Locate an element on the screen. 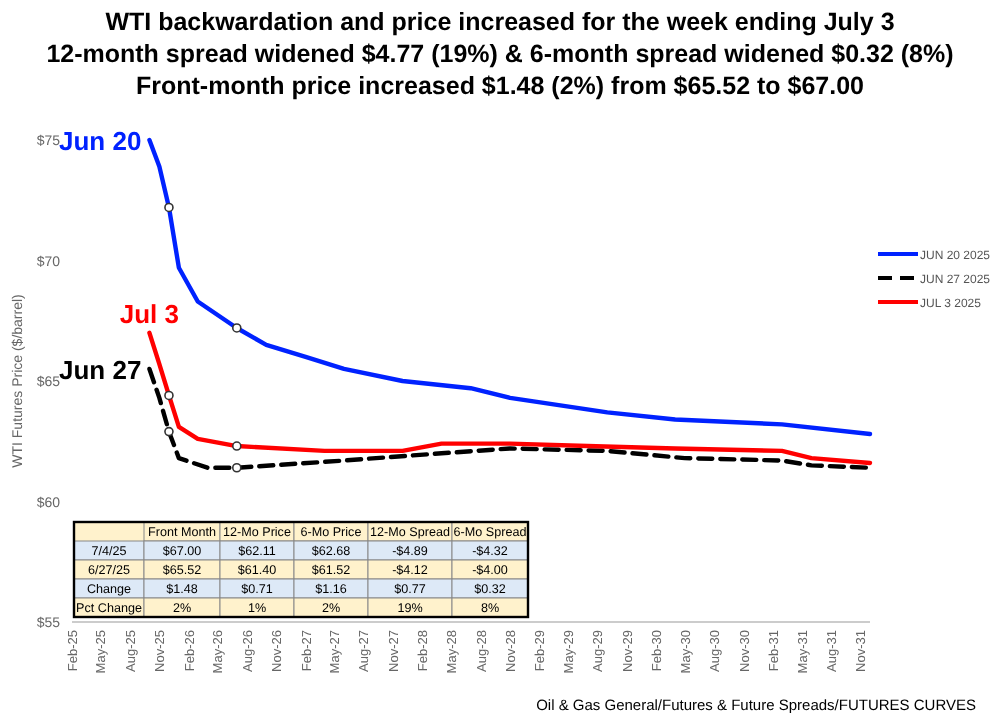 This screenshot has height=726, width=1000. annotation: Jun 27 is located at coordinates (100, 369).